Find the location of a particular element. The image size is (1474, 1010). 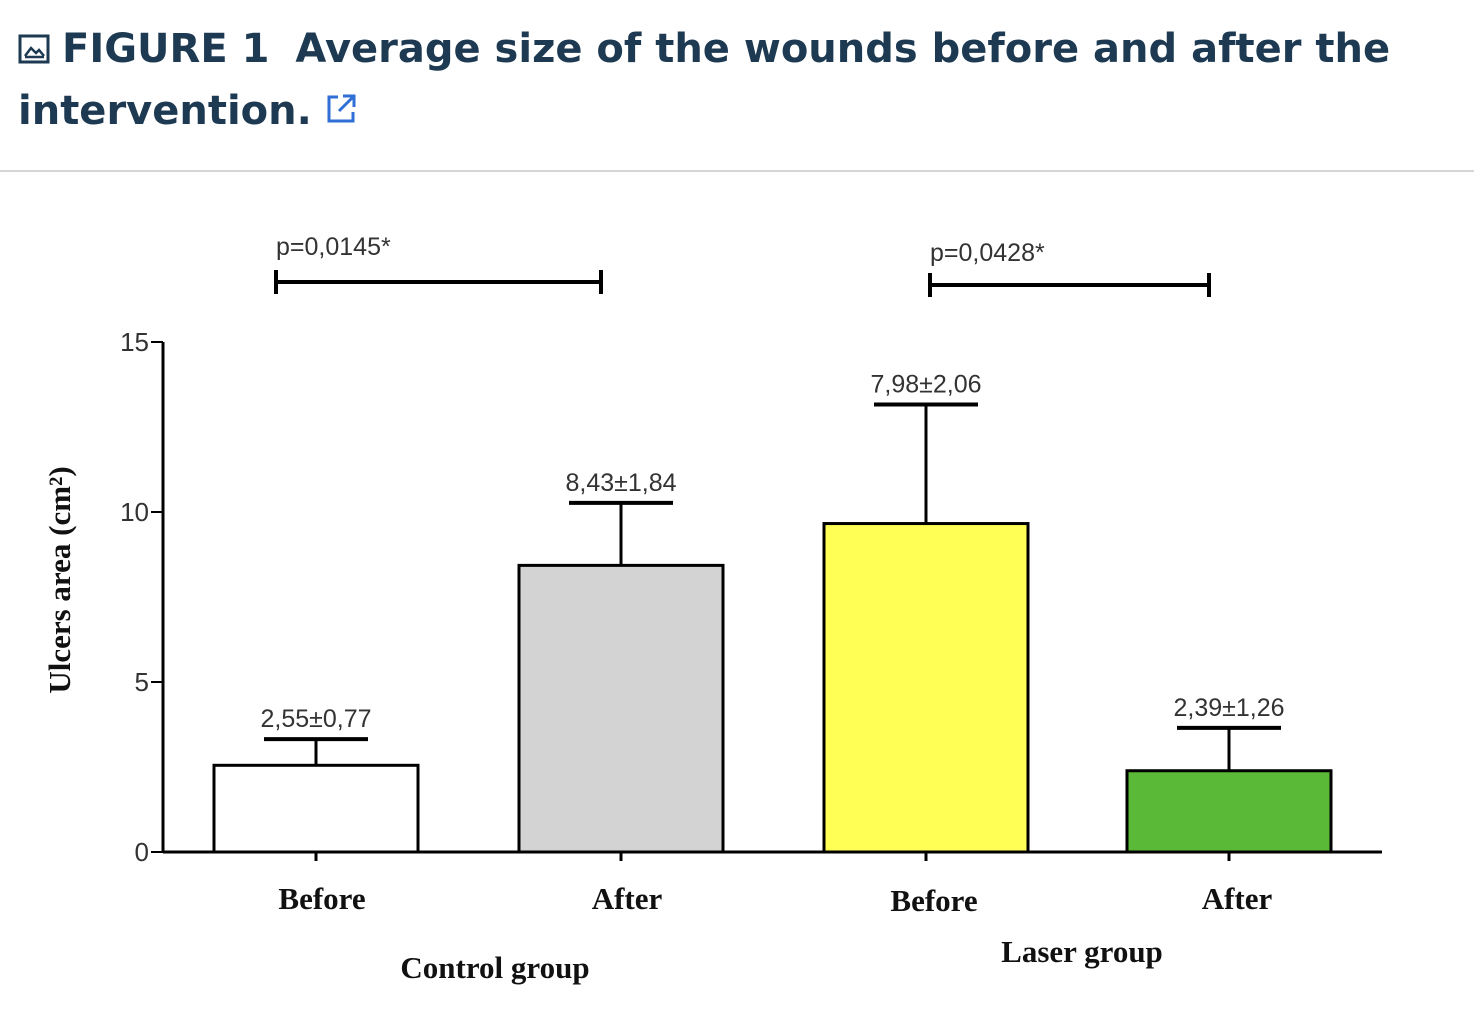

y-tick-label: 0 is located at coordinates (142, 852).